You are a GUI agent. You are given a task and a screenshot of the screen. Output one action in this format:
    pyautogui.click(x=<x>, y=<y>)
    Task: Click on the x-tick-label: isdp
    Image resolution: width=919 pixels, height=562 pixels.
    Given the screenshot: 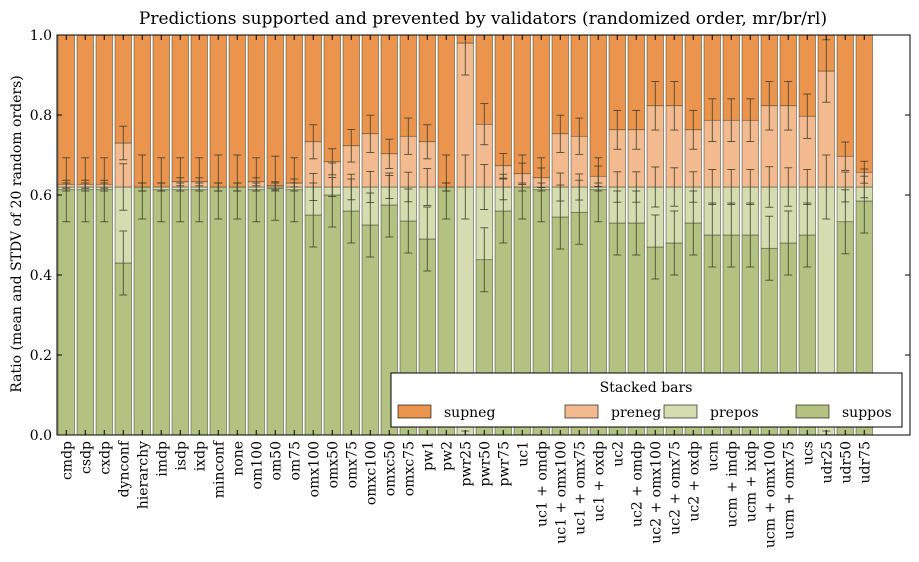 What is the action you would take?
    pyautogui.click(x=181, y=456)
    